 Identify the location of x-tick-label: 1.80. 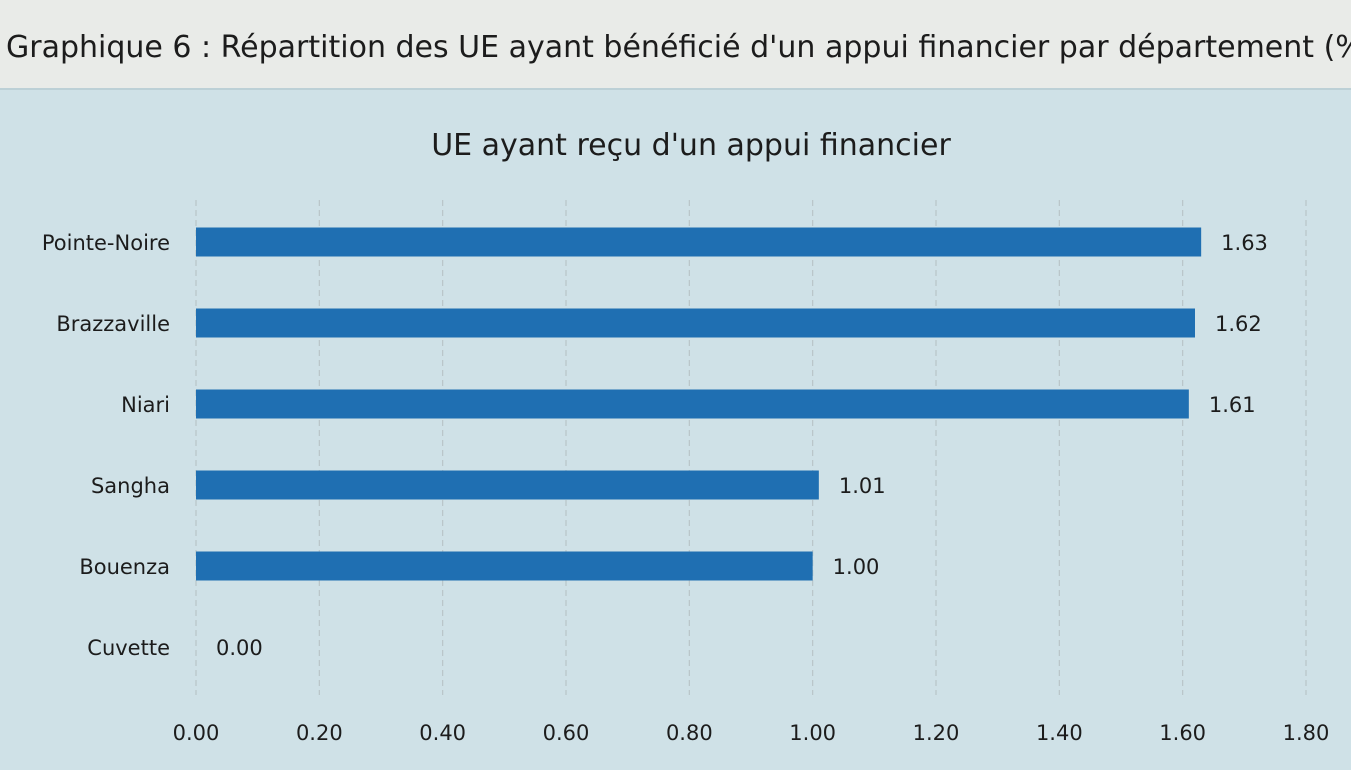
(1306, 733).